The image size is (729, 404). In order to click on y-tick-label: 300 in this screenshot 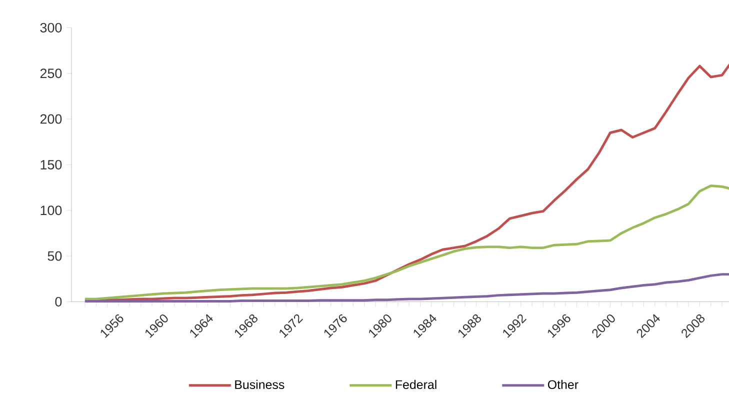, I will do `click(51, 27)`.